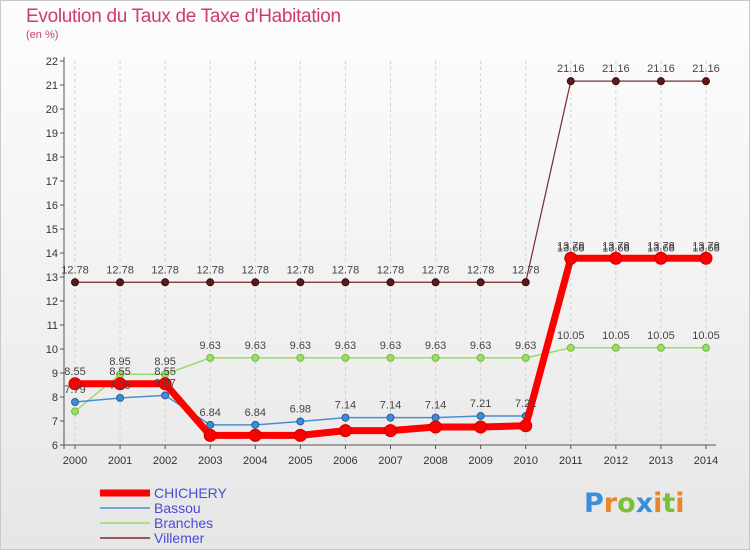 The height and width of the screenshot is (550, 750). Describe the element at coordinates (345, 461) in the screenshot. I see `x-tick-label: 2006` at that location.